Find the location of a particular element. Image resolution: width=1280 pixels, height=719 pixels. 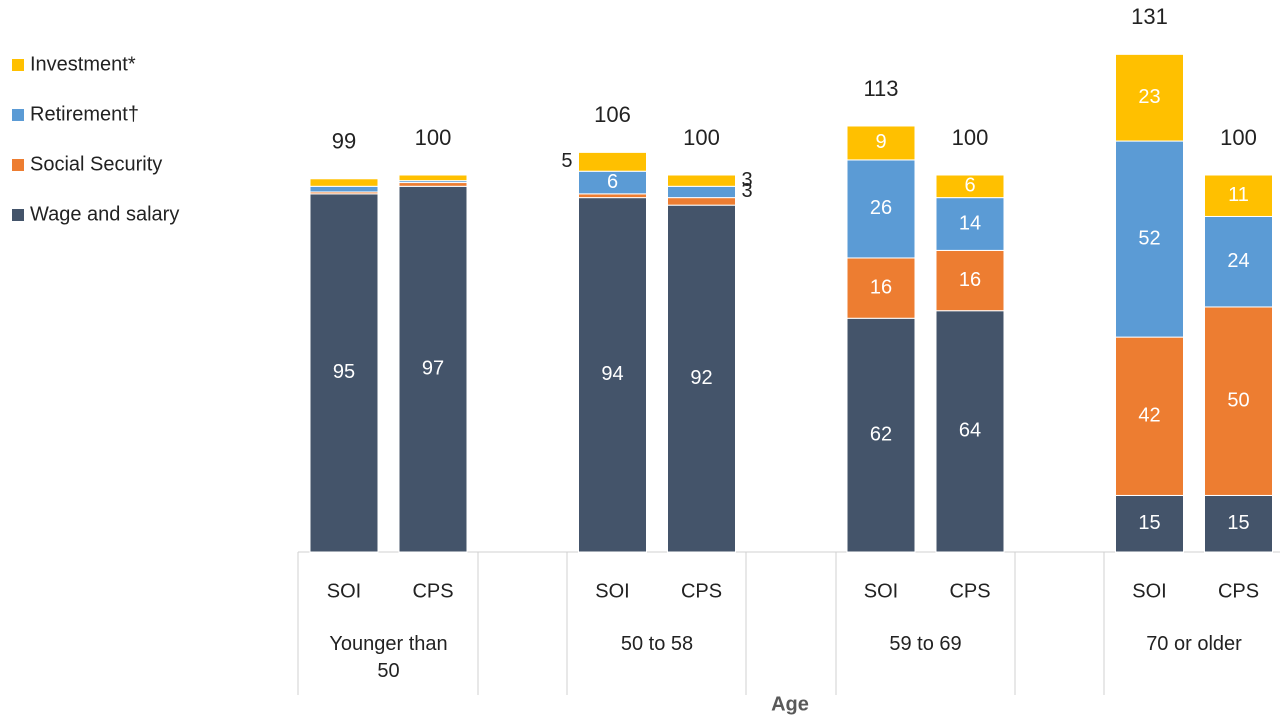

group-label: Younger than 50 is located at coordinates (388, 657).